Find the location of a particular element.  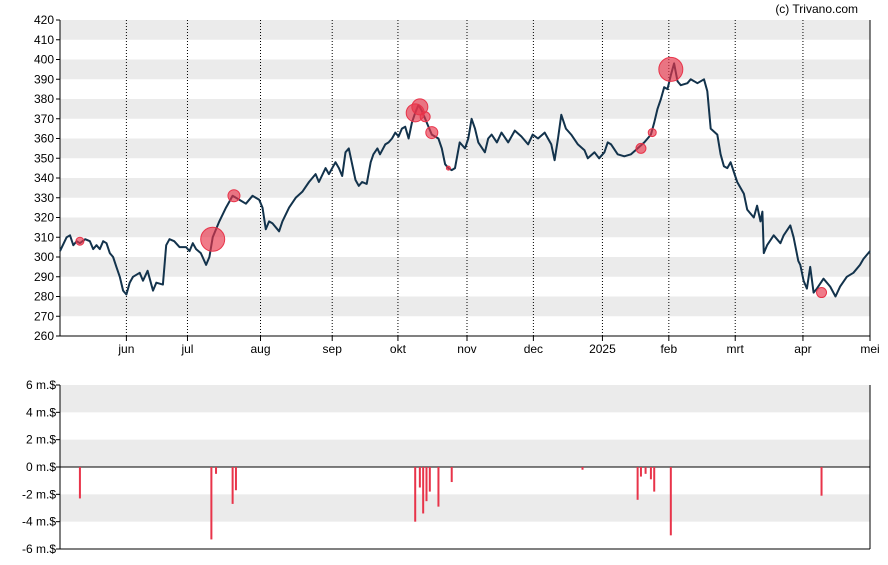

x-tick-label: feb is located at coordinates (668, 349).